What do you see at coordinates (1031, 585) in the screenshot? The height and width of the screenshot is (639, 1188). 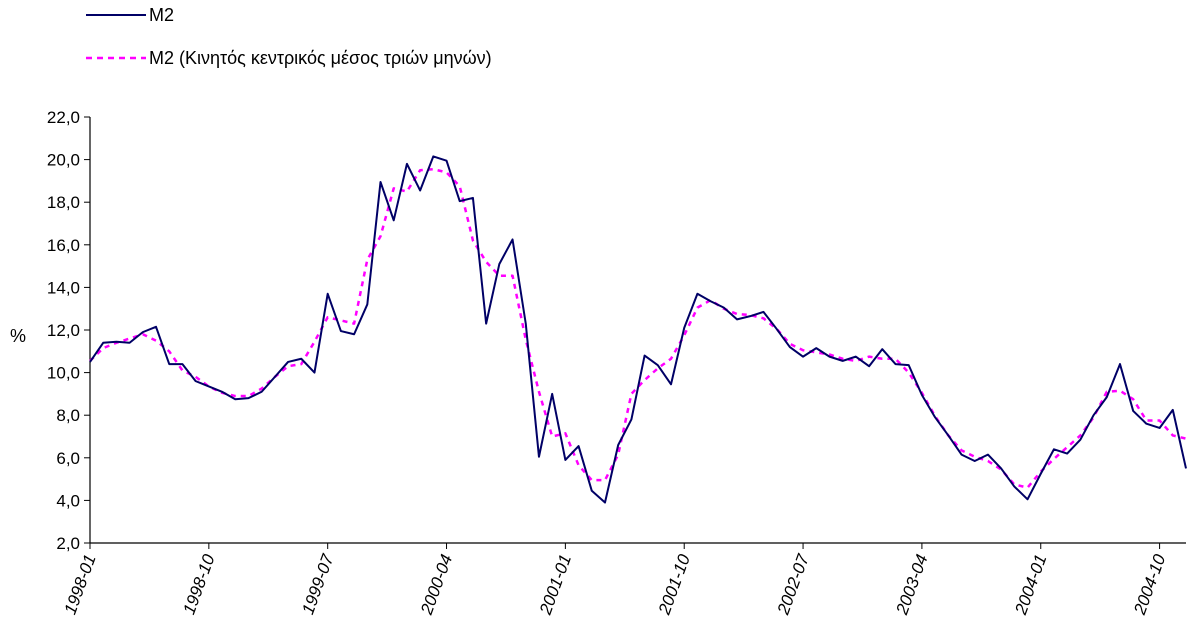 I see `x-tick-label: 2004-01` at bounding box center [1031, 585].